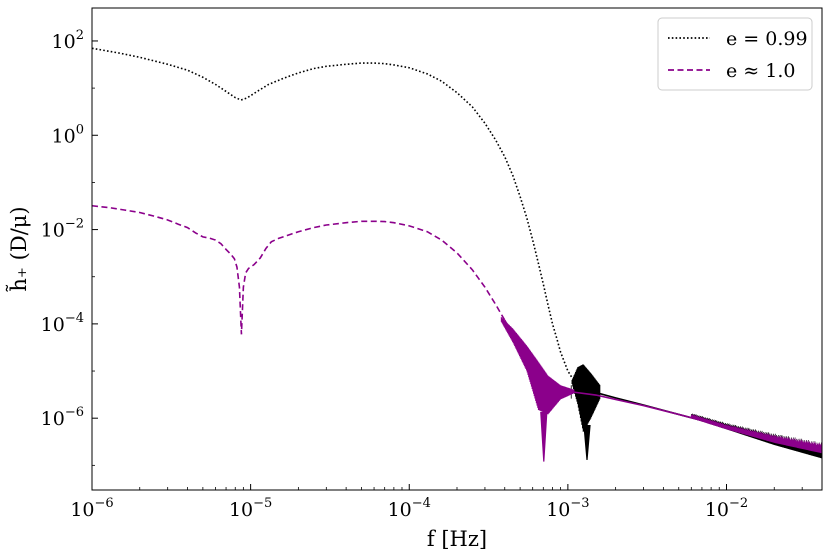  Describe the element at coordinates (537, 365) in the screenshot. I see `series-2-band` at that location.